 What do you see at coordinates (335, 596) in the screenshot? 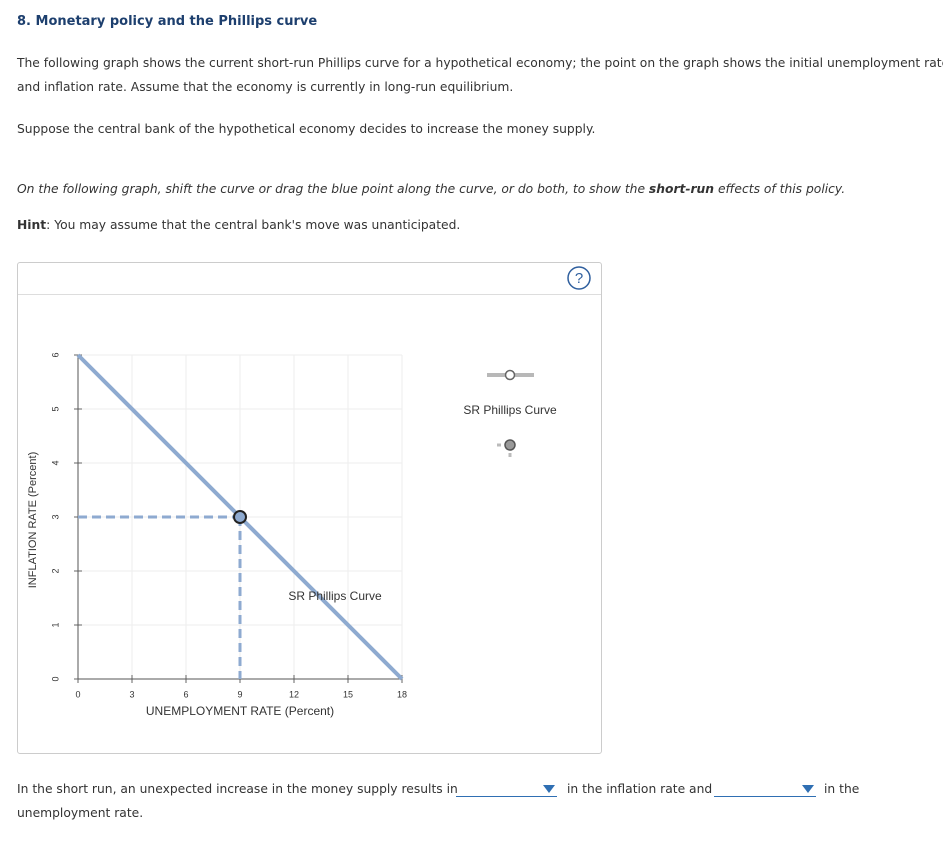
I see `curve-label: SR Phillips Curve` at bounding box center [335, 596].